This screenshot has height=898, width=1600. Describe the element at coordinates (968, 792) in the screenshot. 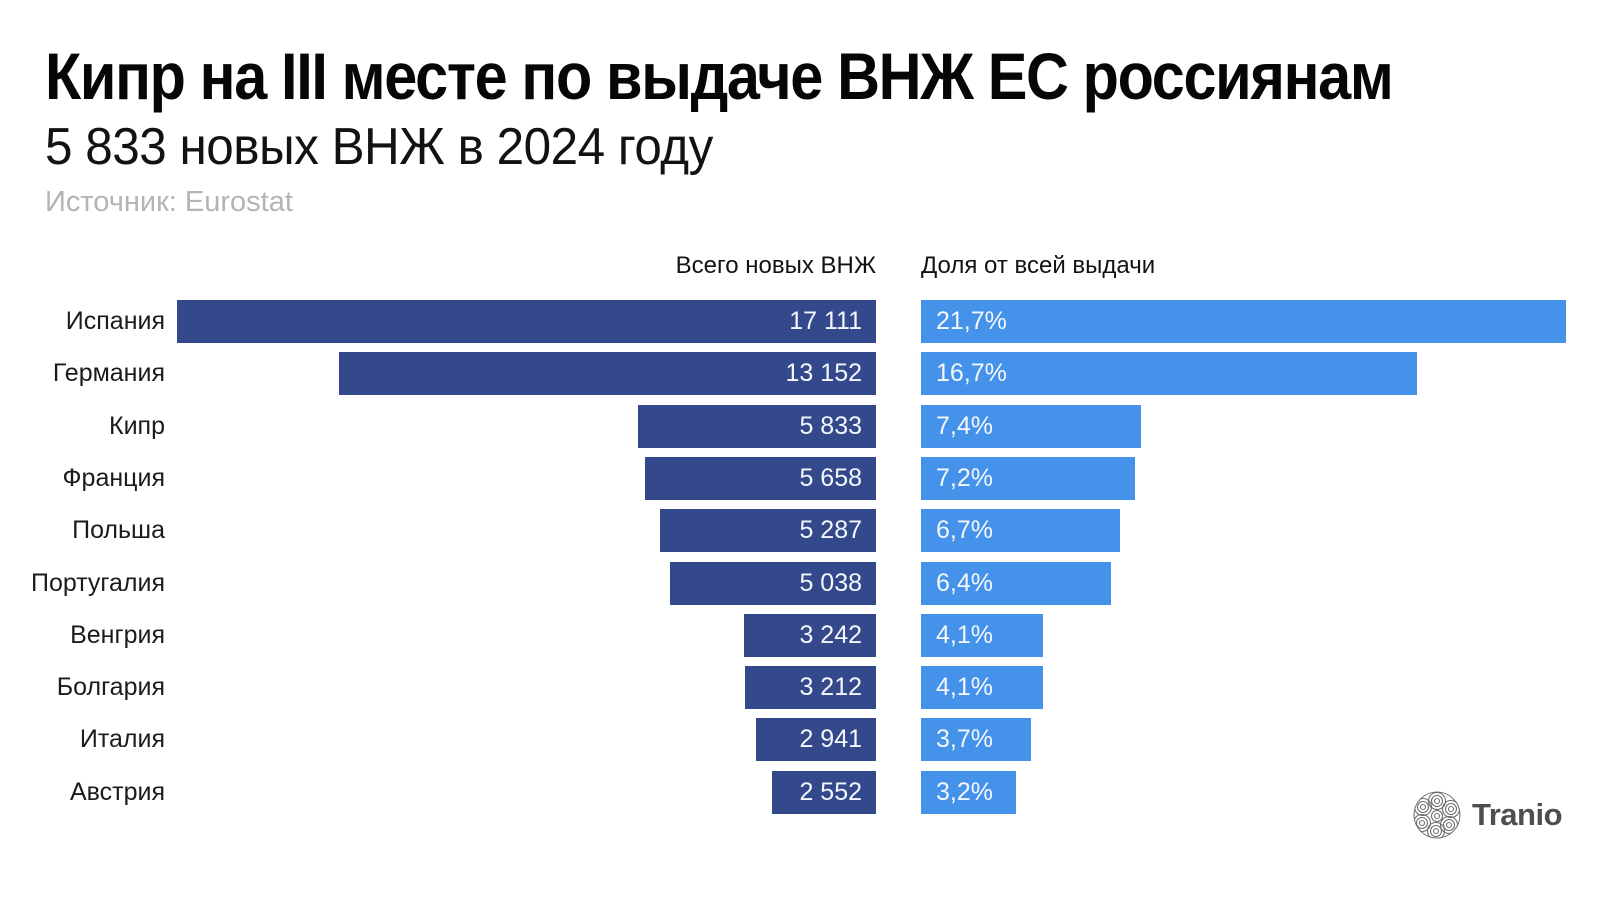

I see `share-percentage-bar: 3,2%` at that location.